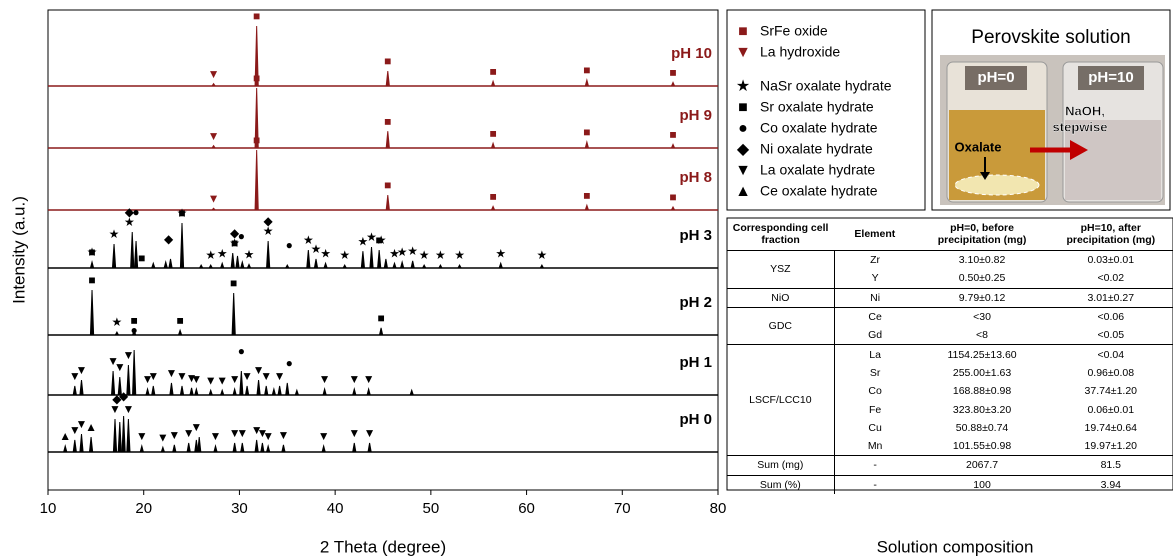 This screenshot has height=558, width=1173. What do you see at coordinates (982, 354) in the screenshot?
I see `table-cell: 1154.25±13.60` at bounding box center [982, 354].